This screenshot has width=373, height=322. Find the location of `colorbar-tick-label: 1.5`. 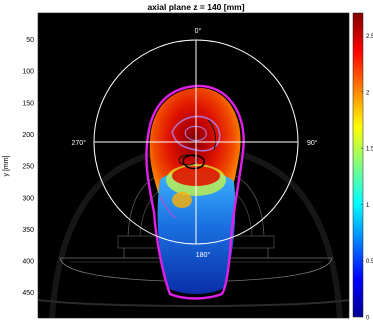

colorbar-tick-label: 1.5 is located at coordinates (369, 150).